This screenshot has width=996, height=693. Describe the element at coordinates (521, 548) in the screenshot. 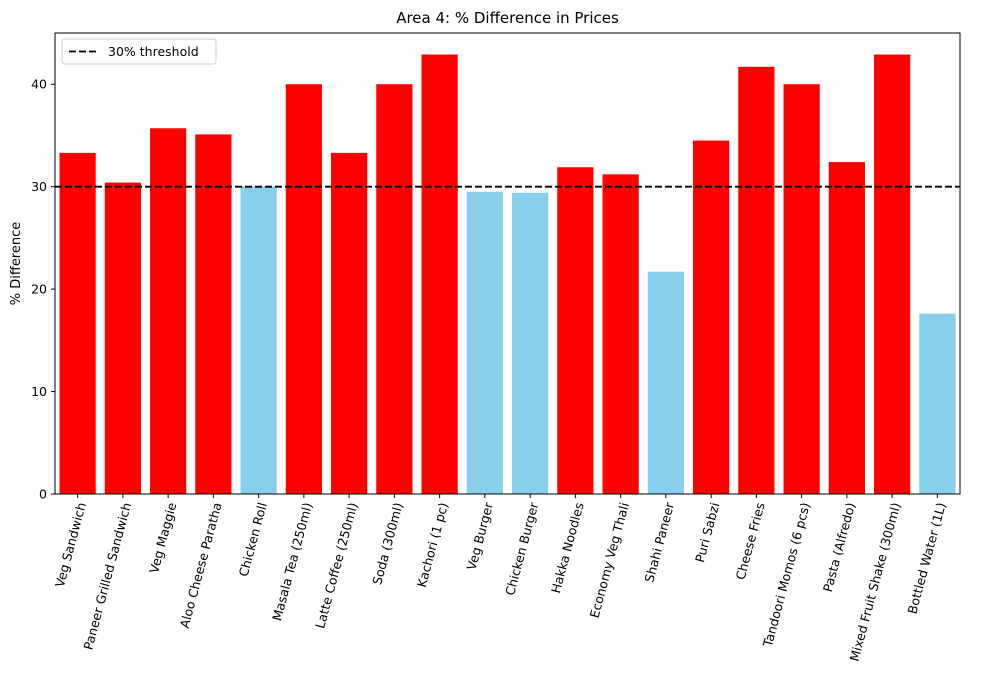

I see `x-tick-label: Chicken Burger` at that location.